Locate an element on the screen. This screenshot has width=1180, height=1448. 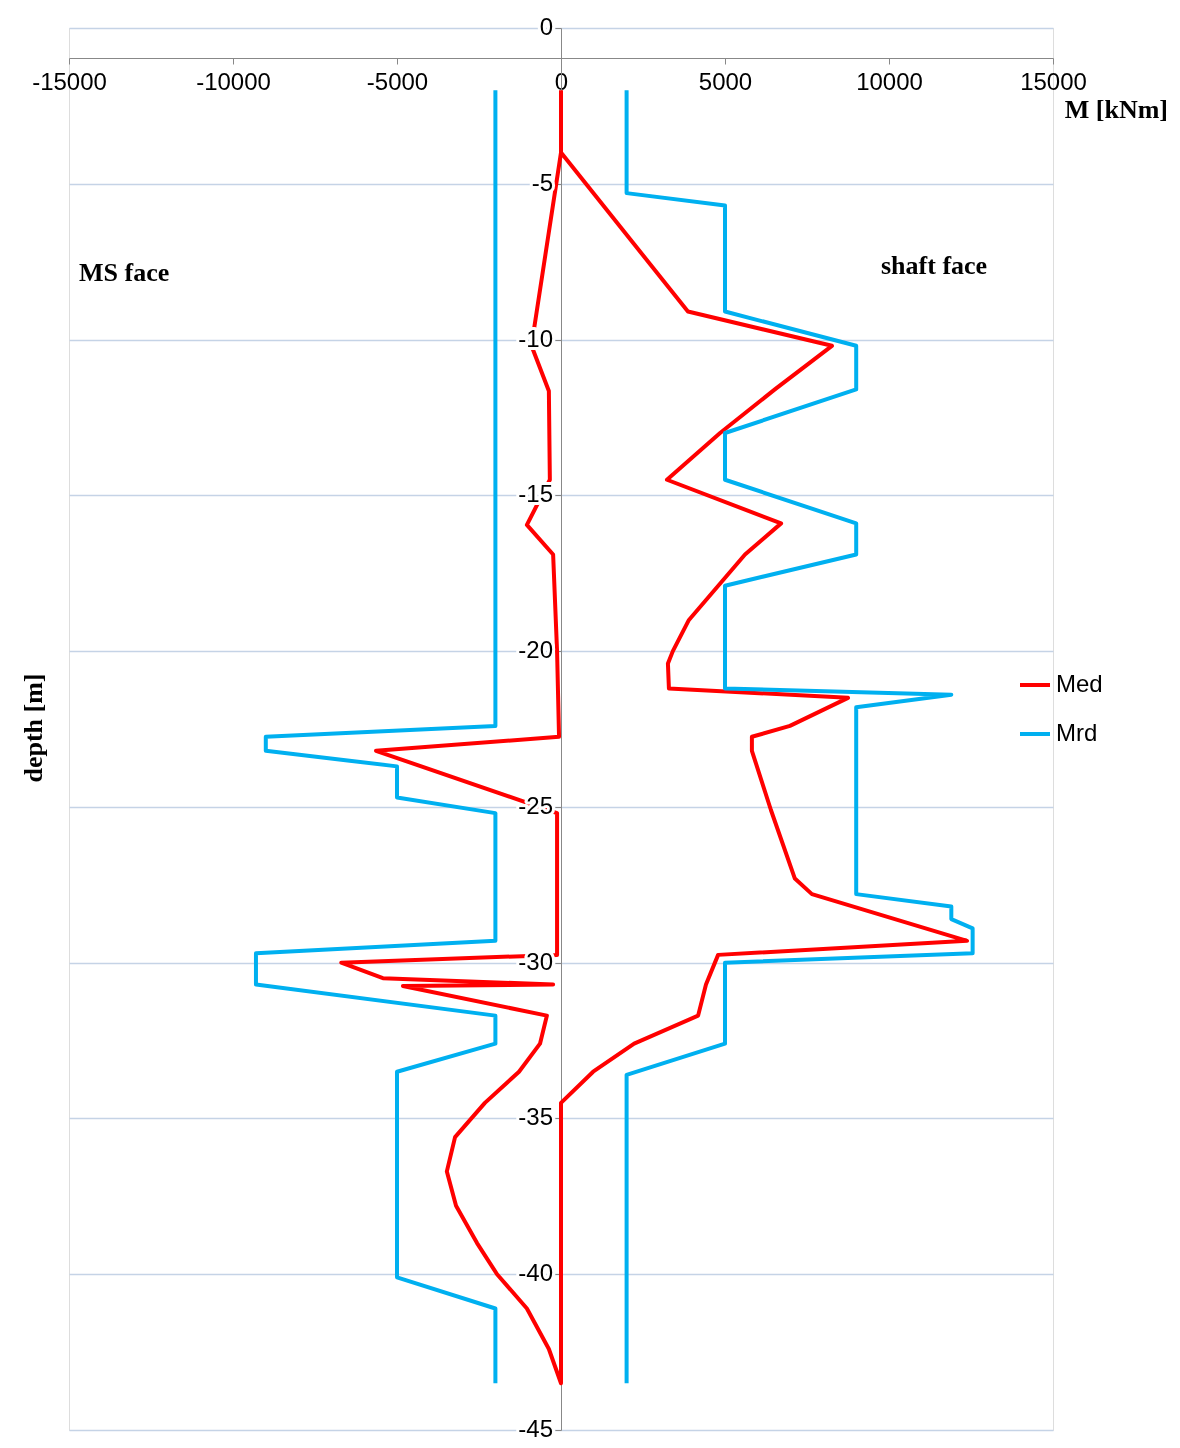
annotation: shaft face is located at coordinates (934, 265).